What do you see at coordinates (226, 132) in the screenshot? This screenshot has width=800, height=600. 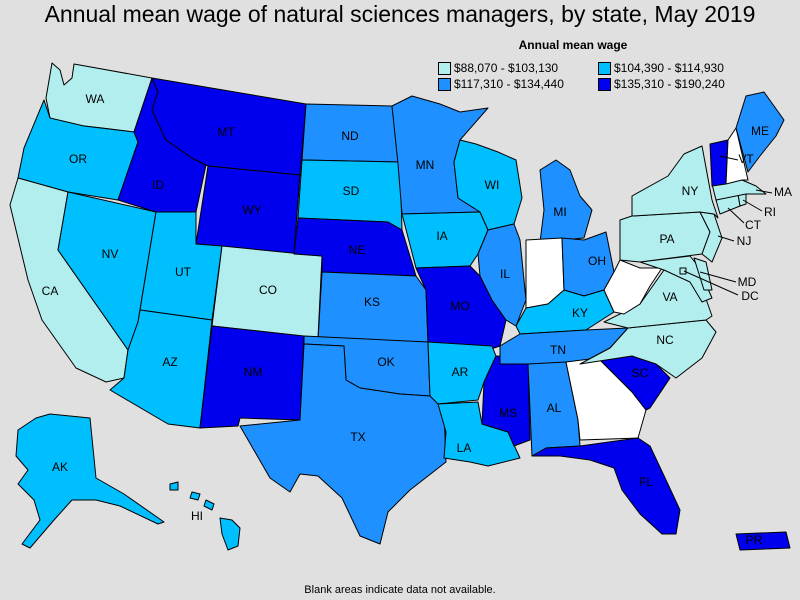 I see `state-label-mt: MT` at bounding box center [226, 132].